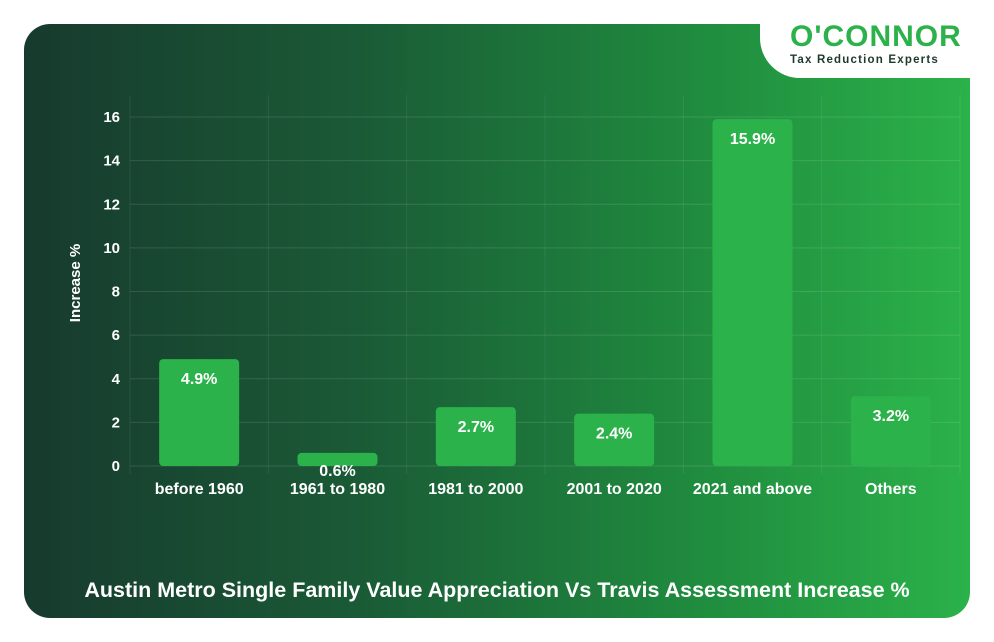  I want to click on y-axis-label: Increase %, so click(75, 283).